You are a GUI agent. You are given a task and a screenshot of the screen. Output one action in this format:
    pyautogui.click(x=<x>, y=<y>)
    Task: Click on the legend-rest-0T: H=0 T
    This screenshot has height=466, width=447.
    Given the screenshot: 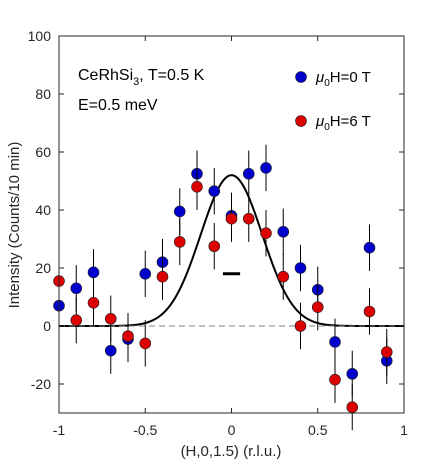 What is the action you would take?
    pyautogui.click(x=350, y=77)
    